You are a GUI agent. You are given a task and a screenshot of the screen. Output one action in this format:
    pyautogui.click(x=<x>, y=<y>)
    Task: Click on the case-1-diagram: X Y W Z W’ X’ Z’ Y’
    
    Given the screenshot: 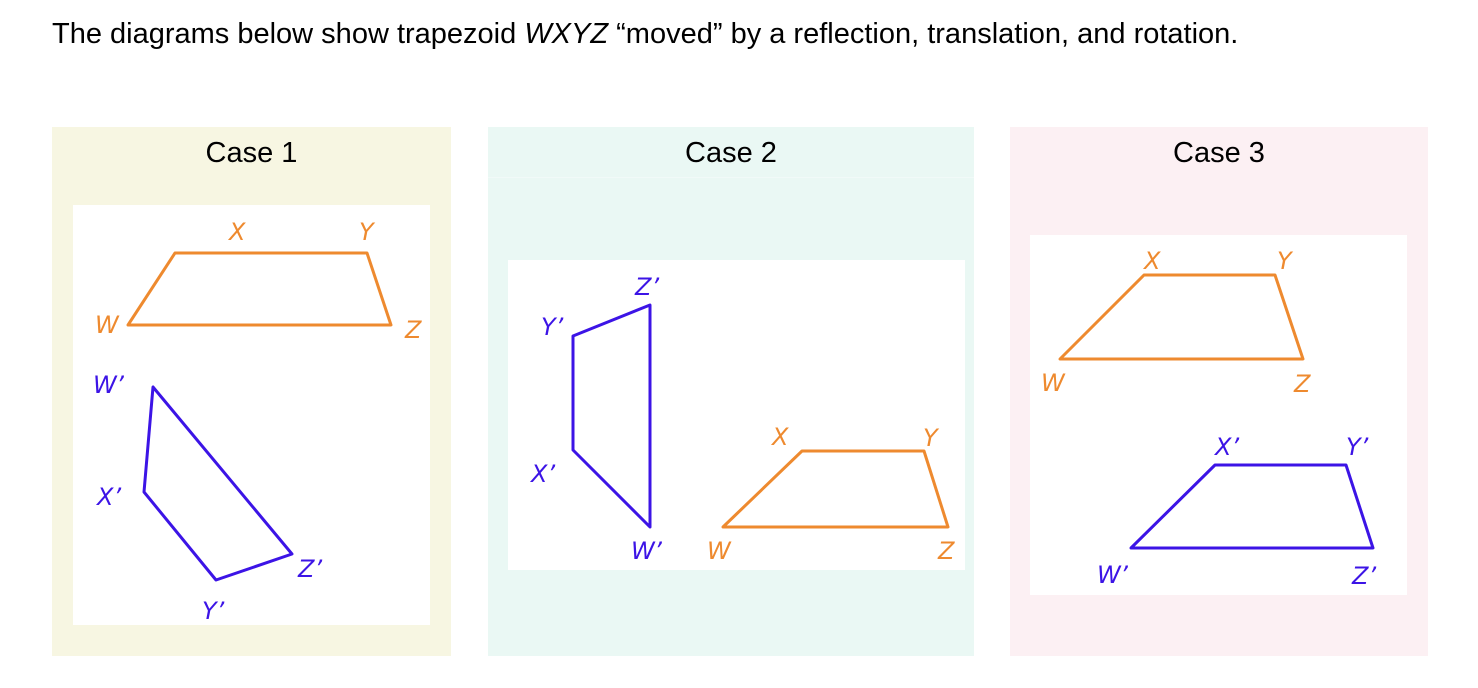 What is the action you would take?
    pyautogui.click(x=257, y=421)
    